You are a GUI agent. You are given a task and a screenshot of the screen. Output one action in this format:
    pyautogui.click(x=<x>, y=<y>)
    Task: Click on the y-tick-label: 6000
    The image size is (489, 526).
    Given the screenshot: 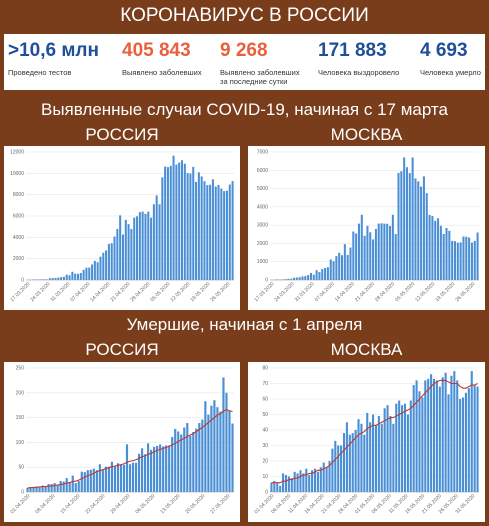 What is the action you would take?
    pyautogui.click(x=262, y=171)
    